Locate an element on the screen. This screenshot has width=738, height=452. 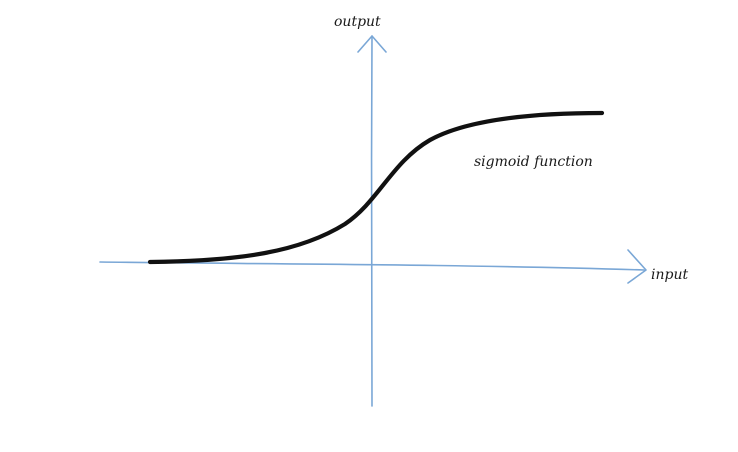
curve-label: sigmoid function is located at coordinates (533, 162).